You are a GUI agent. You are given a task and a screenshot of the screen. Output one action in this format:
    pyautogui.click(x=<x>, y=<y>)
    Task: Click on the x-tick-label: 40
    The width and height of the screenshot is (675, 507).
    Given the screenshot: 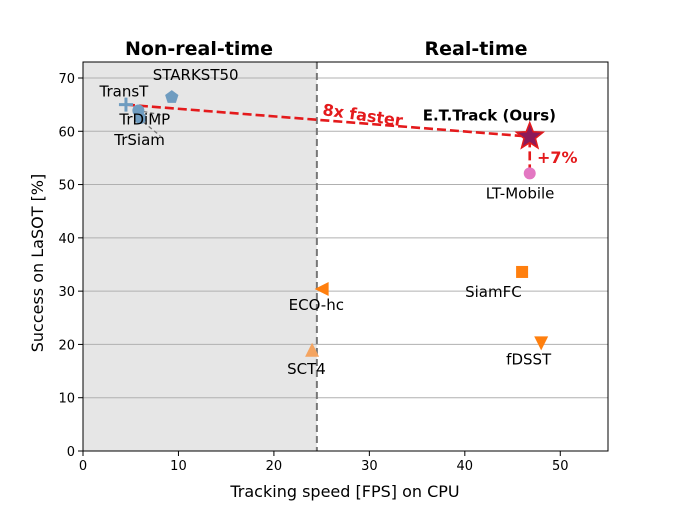 What is the action you would take?
    pyautogui.click(x=465, y=466)
    